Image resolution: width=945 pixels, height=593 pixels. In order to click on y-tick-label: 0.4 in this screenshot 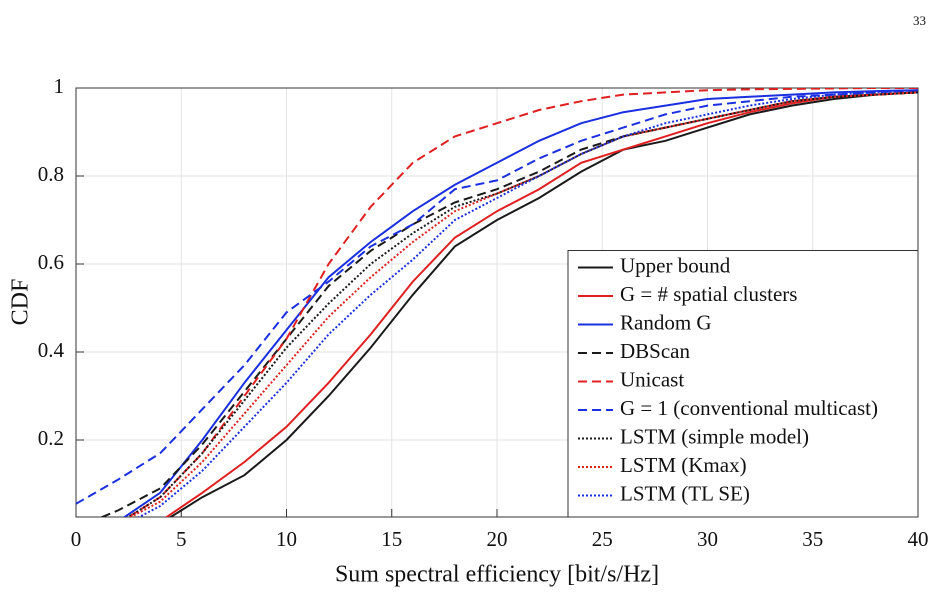, I will do `click(51, 350)`.